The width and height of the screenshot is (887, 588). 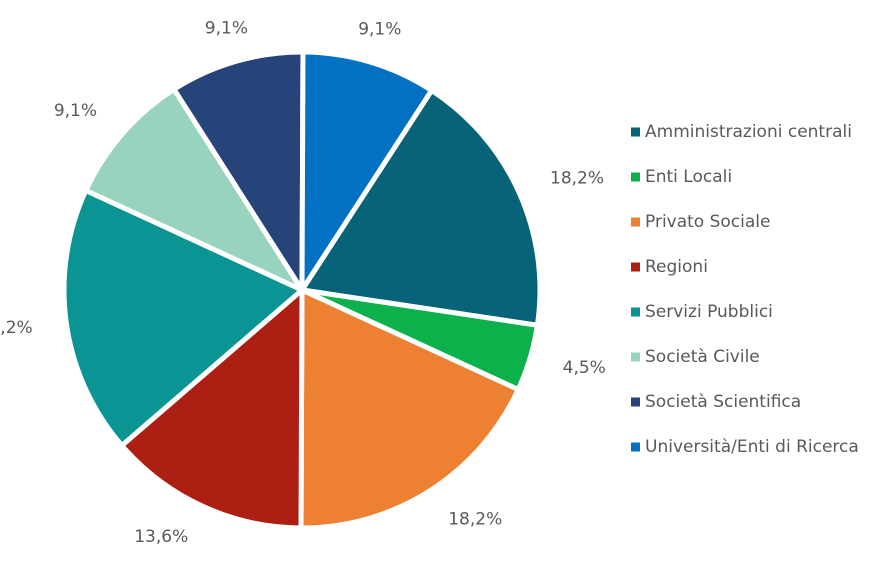 What do you see at coordinates (723, 402) in the screenshot?
I see `legend-label: Società Scientifica` at bounding box center [723, 402].